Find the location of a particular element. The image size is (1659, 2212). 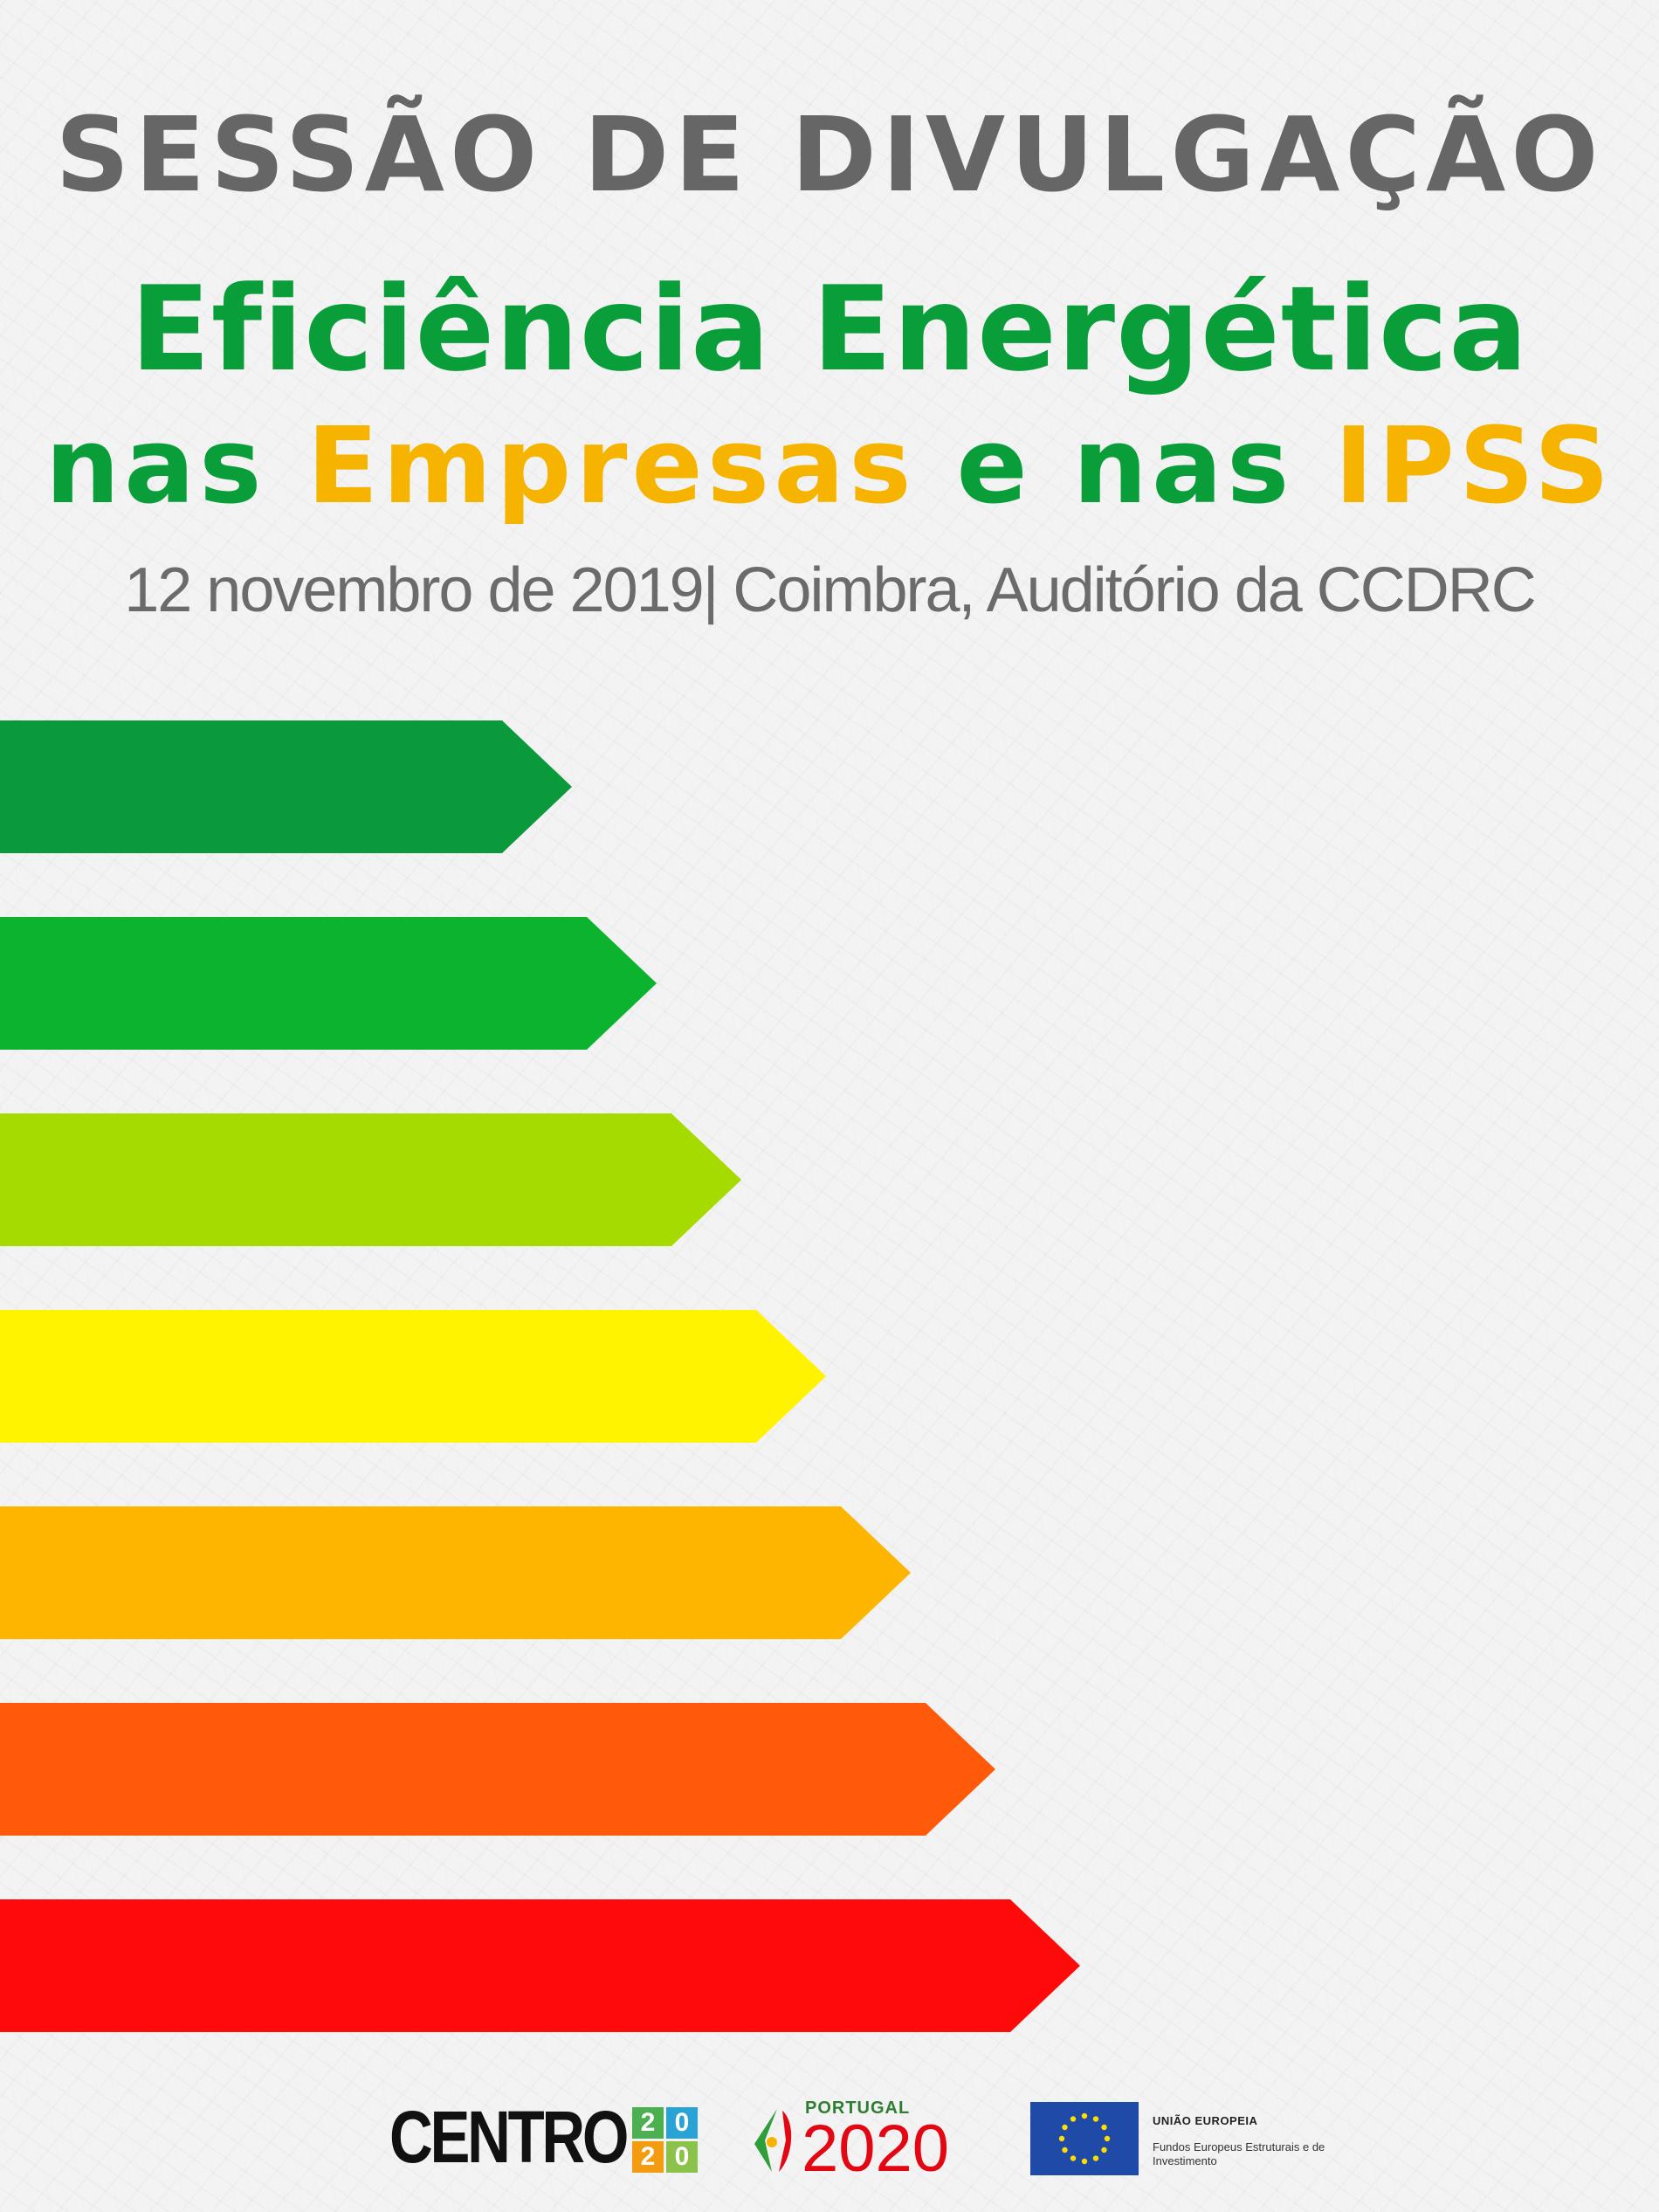

portugal-2020-flag-icon is located at coordinates (773, 2140).